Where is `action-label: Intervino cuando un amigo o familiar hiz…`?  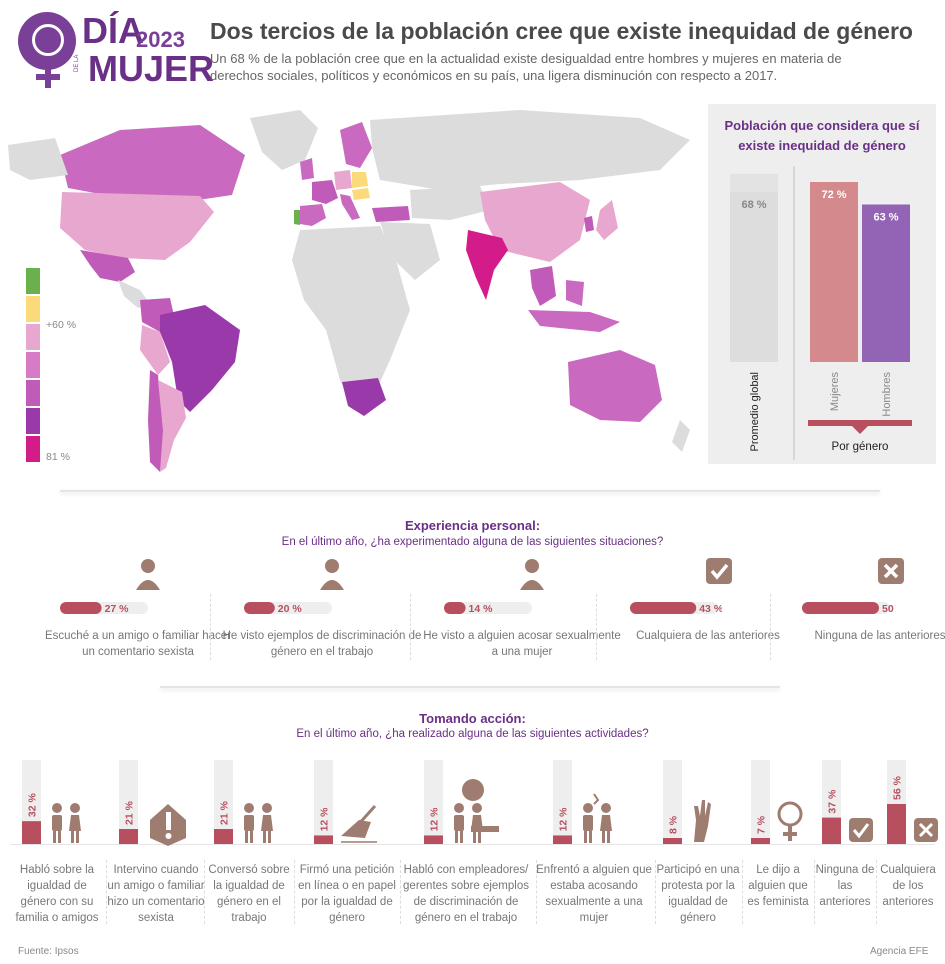
action-label: Intervino cuando un amigo o familiar hiz… is located at coordinates (156, 894).